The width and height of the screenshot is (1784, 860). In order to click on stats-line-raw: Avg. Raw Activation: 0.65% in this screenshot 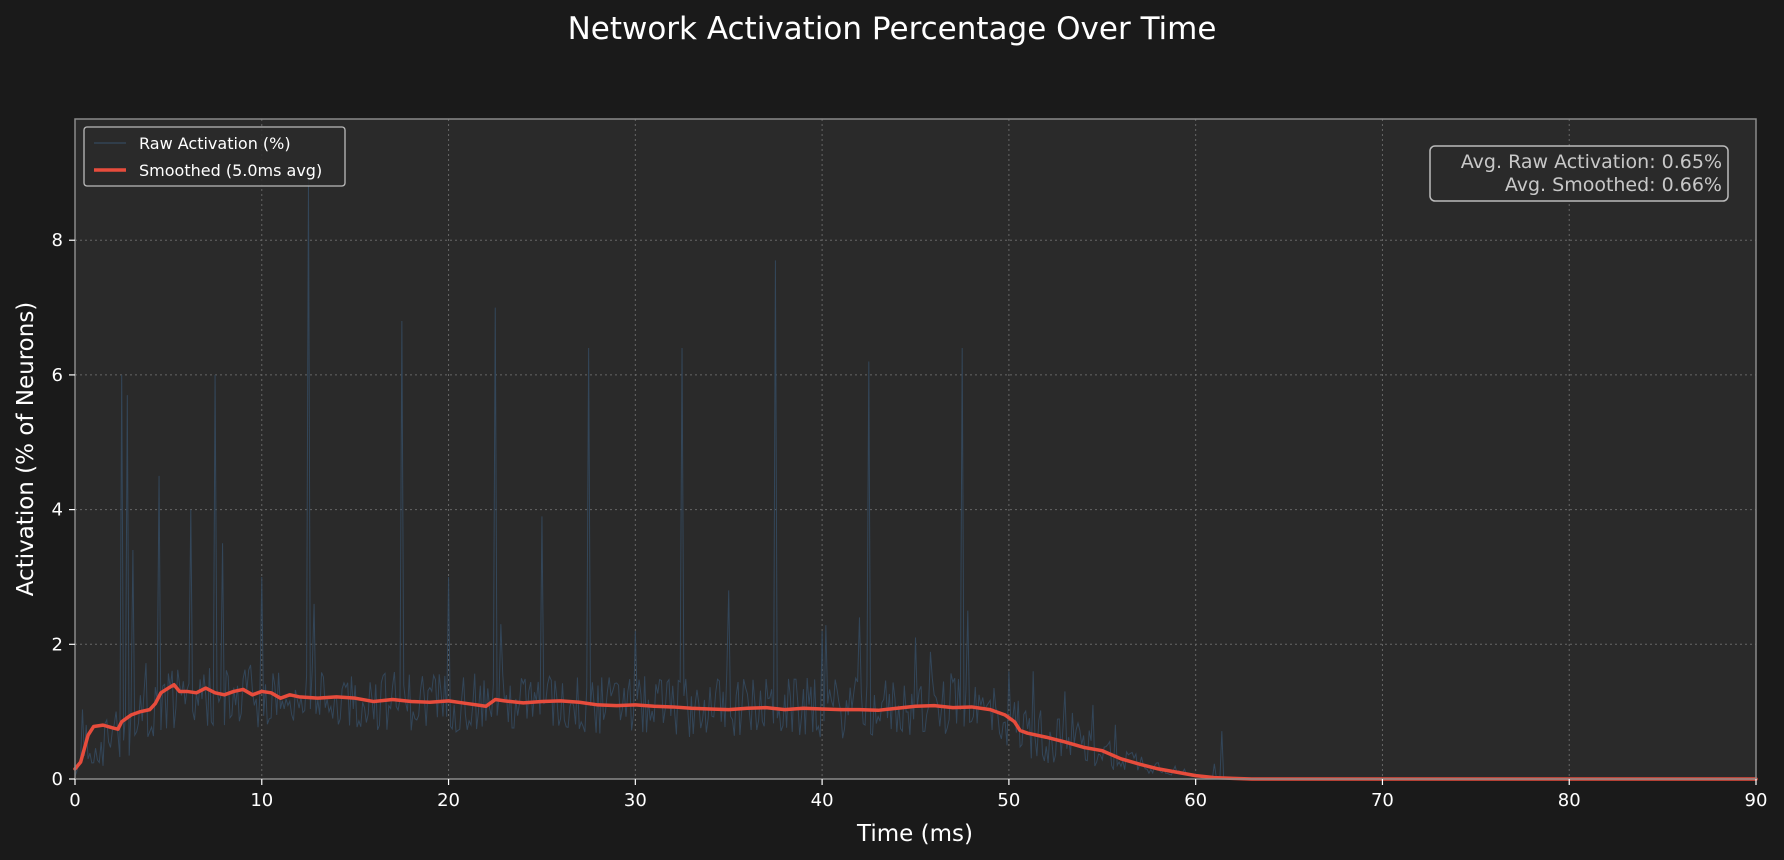, I will do `click(1591, 162)`.